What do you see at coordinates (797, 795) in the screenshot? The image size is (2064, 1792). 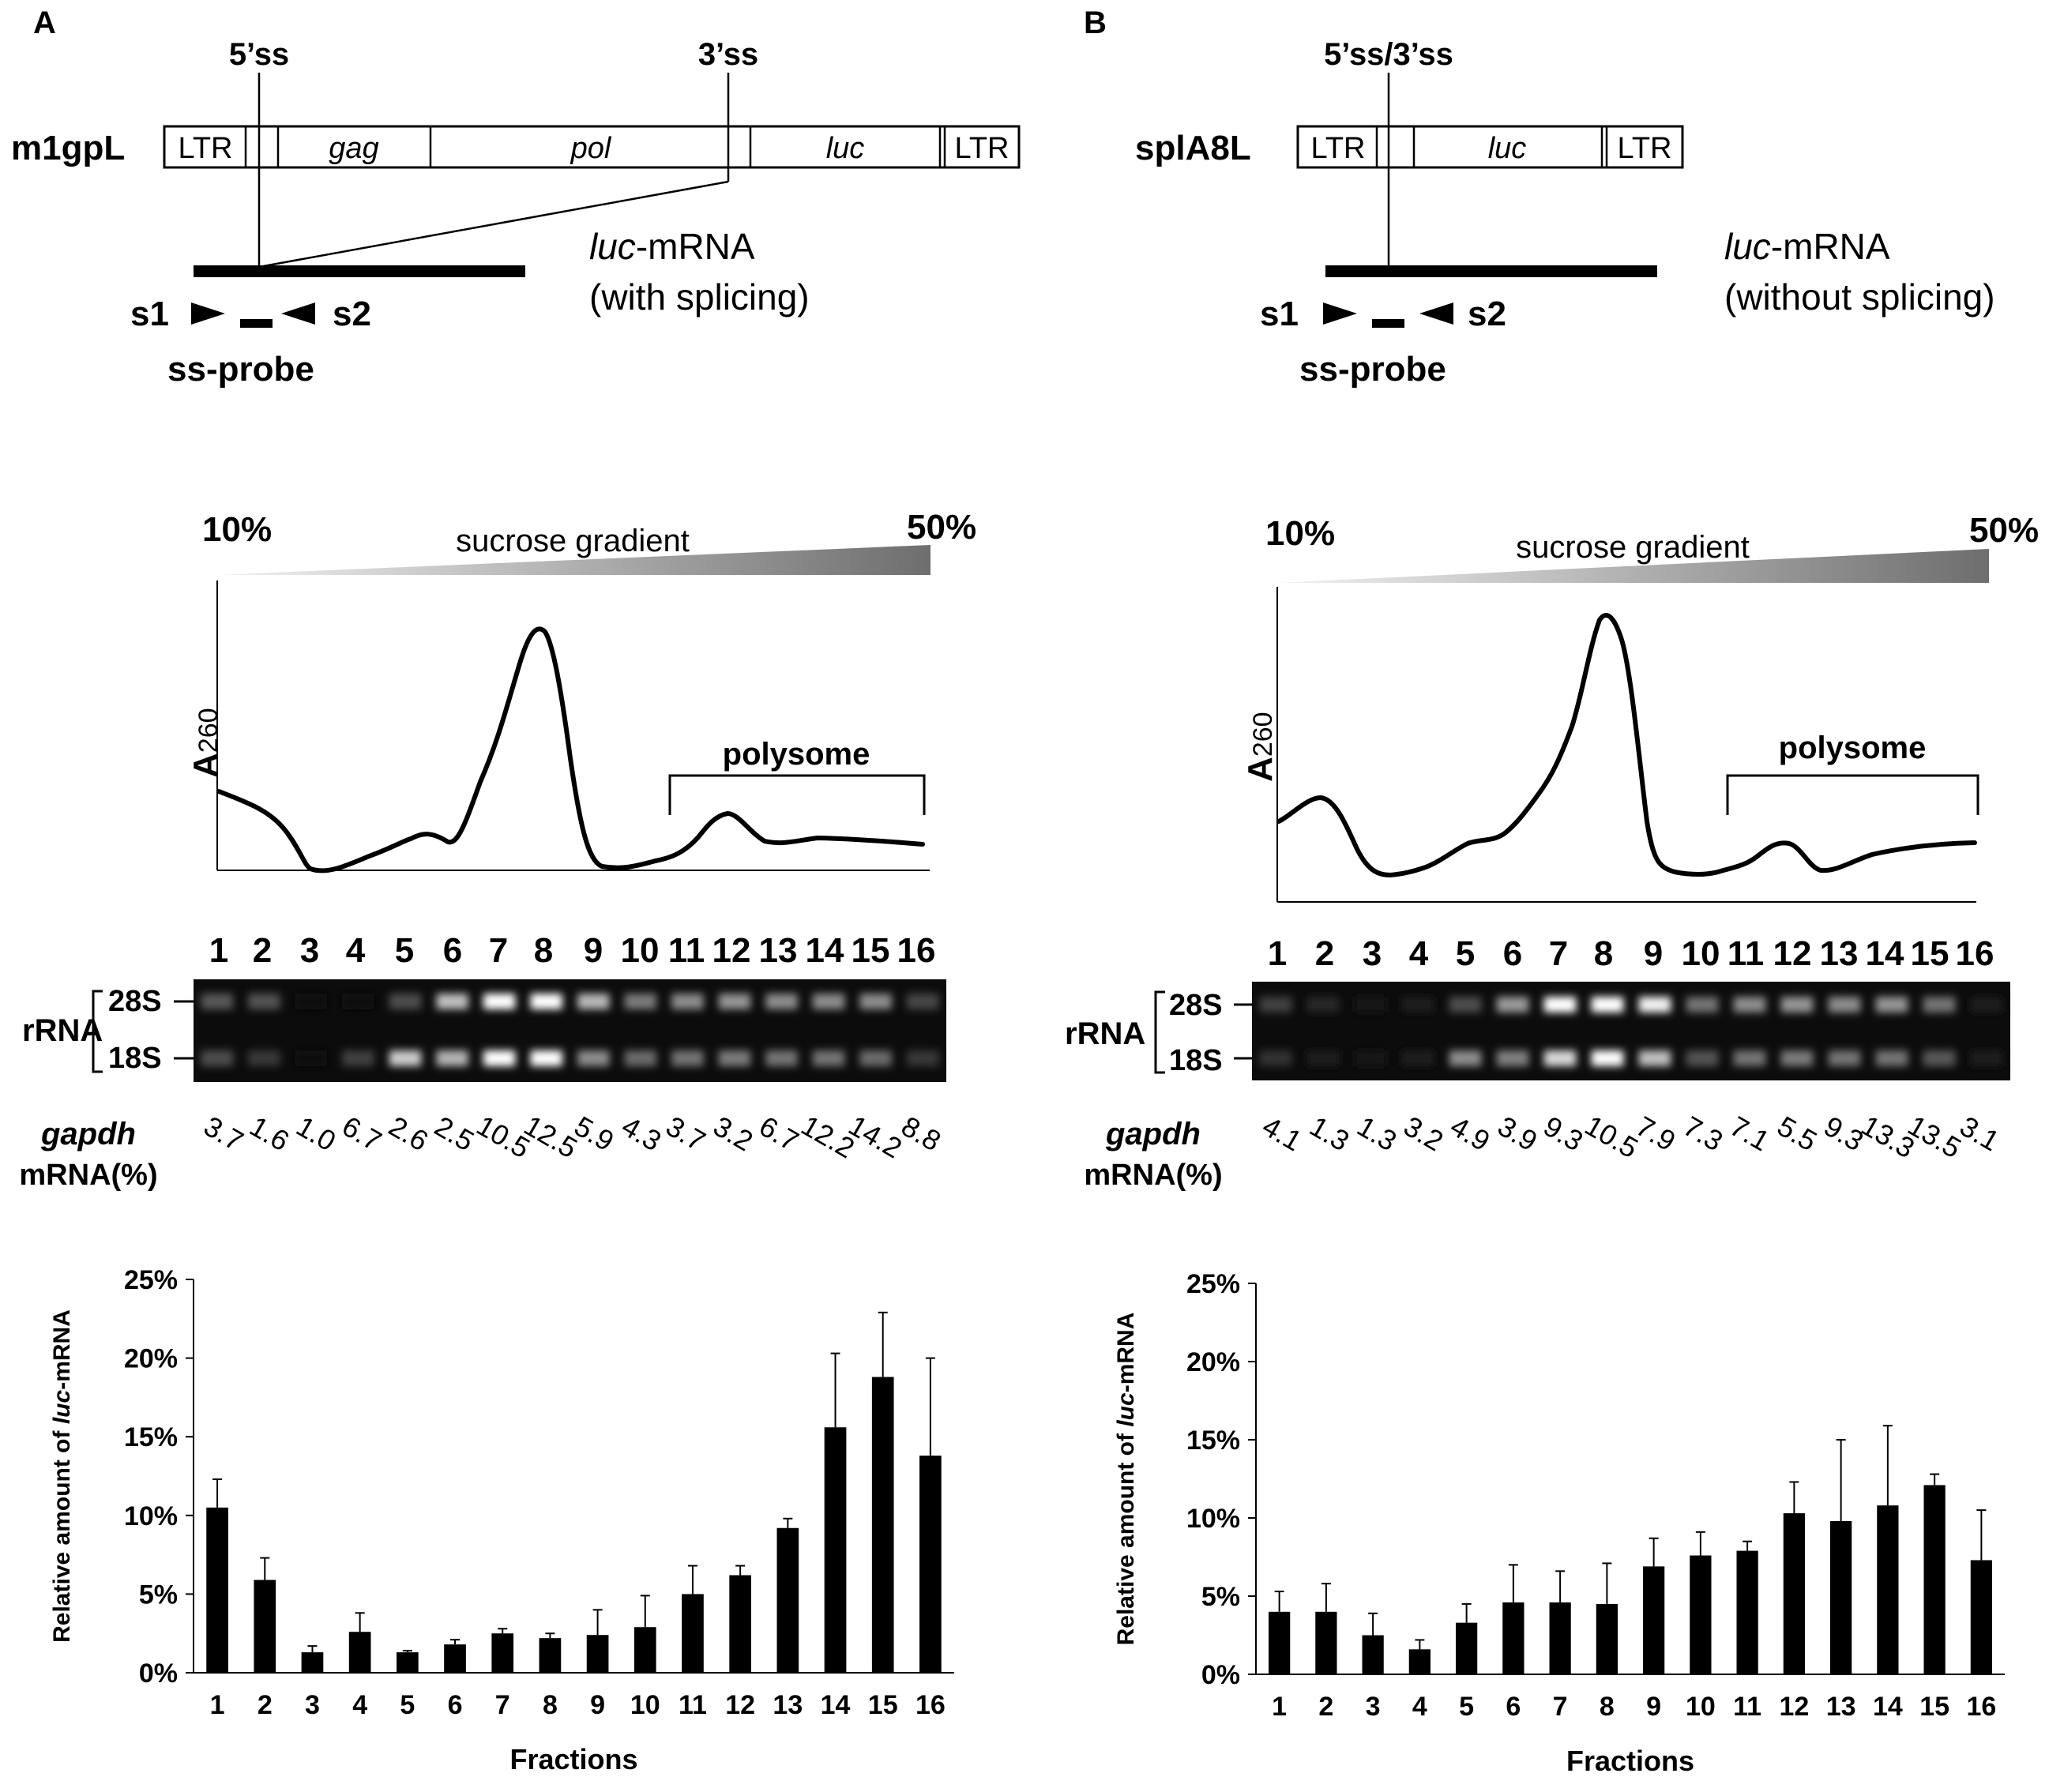 I see `panel-a-polysome-bracket` at bounding box center [797, 795].